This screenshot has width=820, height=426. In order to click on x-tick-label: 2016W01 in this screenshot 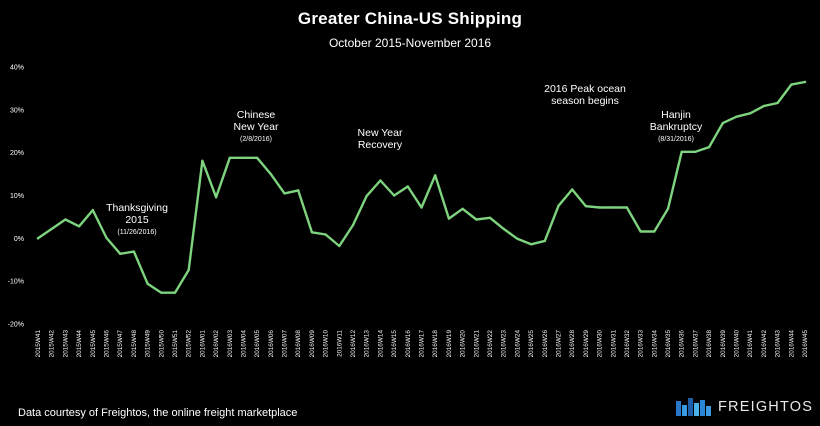, I will do `click(202, 344)`.